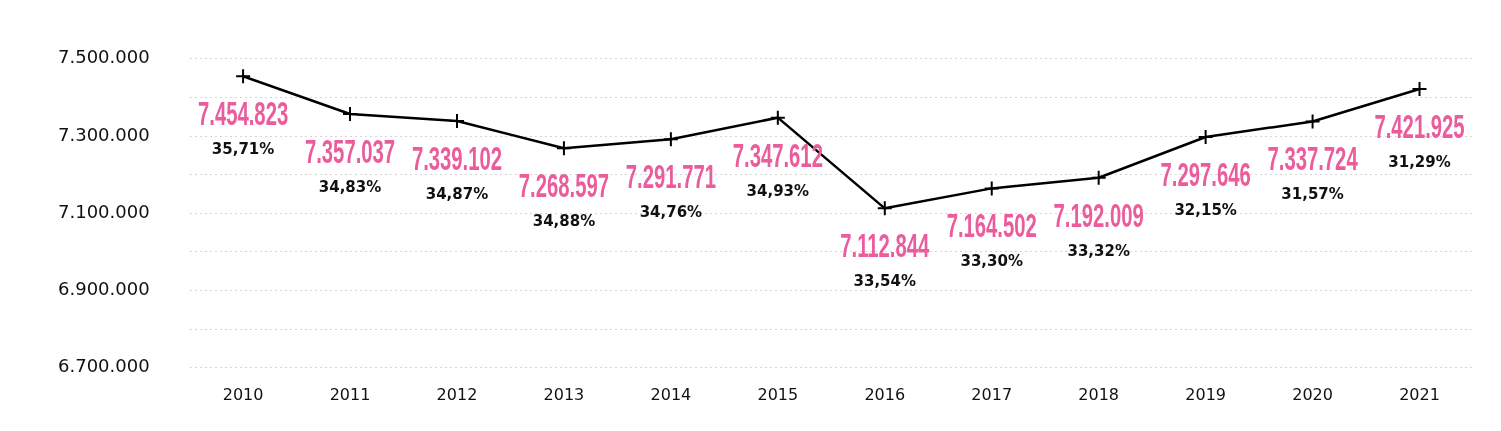  I want to click on annotation: 33,54%, so click(885, 281).